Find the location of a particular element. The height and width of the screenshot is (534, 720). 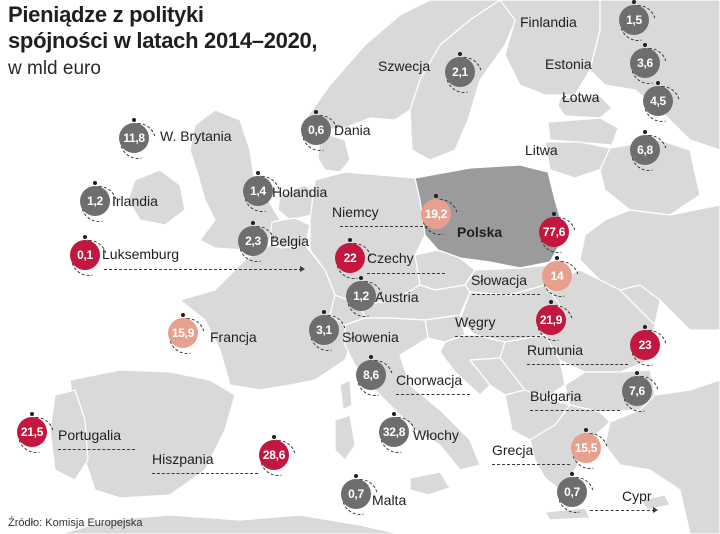

land-poland is located at coordinates (490, 216).